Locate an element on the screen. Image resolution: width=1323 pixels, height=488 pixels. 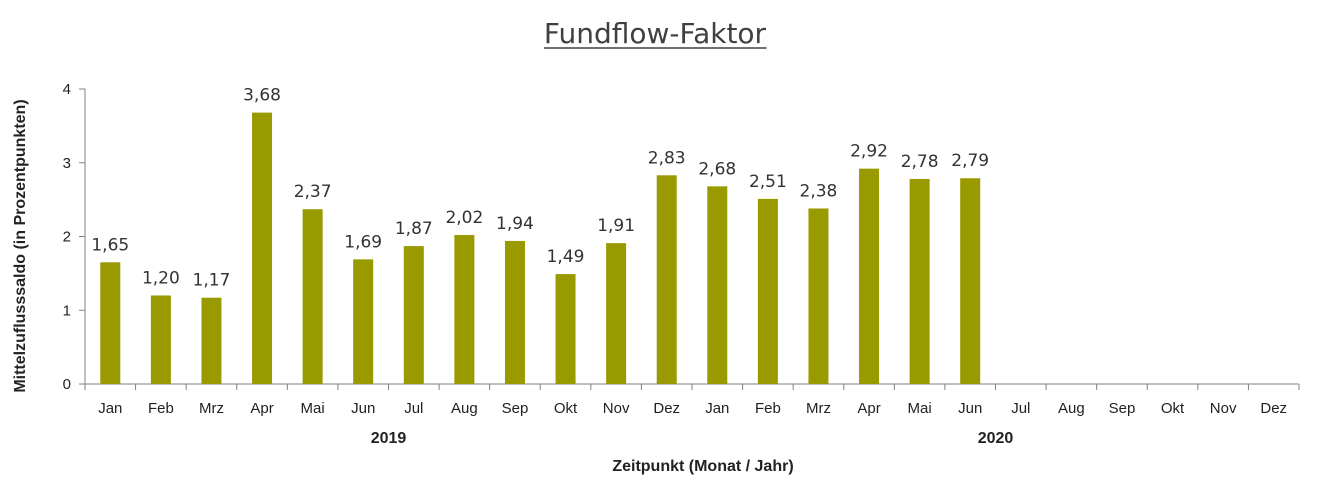
y-tick-label: 4 is located at coordinates (67, 89).